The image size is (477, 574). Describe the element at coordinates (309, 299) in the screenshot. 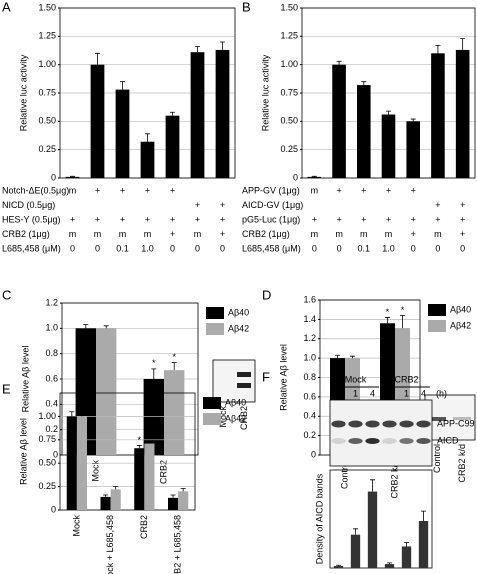

I see `y-tick-label: 1.6` at that location.